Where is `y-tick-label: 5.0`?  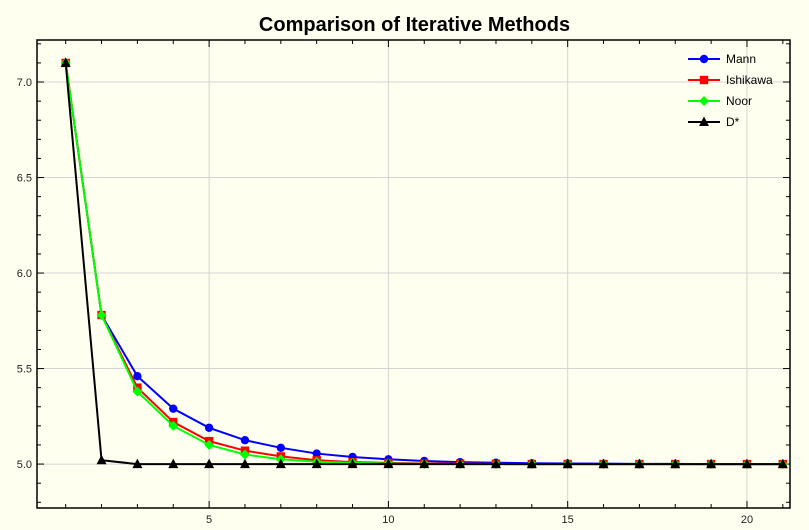
y-tick-label: 5.0 is located at coordinates (24, 465).